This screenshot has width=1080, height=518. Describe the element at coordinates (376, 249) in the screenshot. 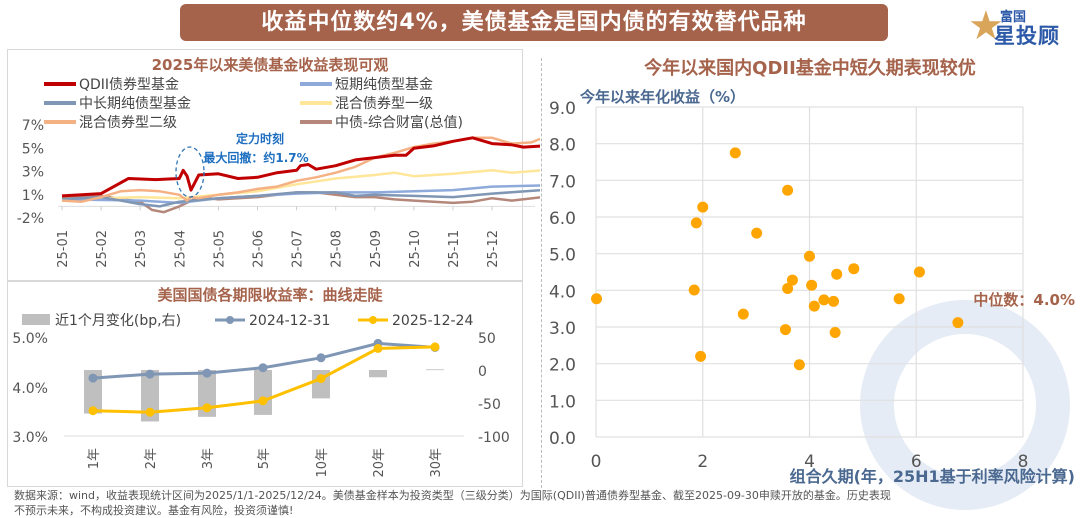

I see `x-tick-label: 25-09` at that location.